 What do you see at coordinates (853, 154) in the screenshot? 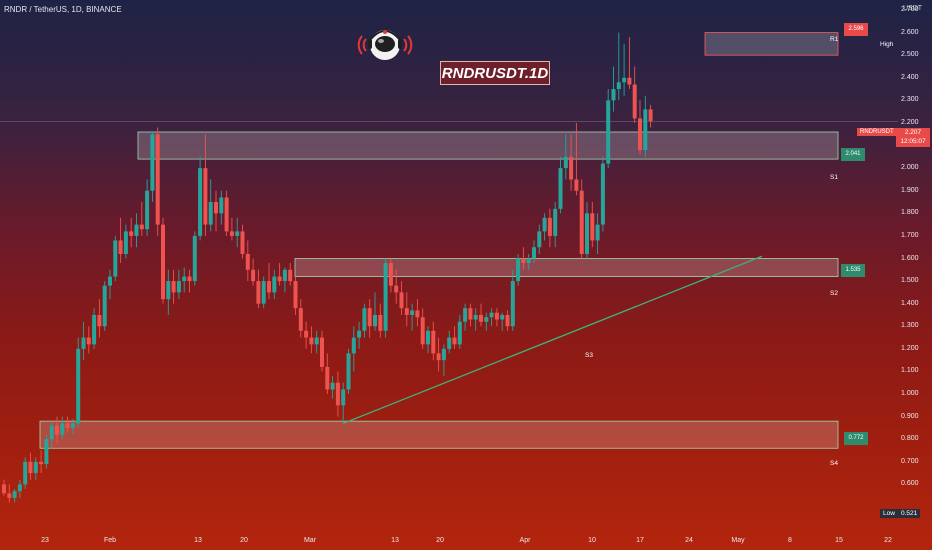
I see `s1-value-tag: 2.041` at bounding box center [853, 154].